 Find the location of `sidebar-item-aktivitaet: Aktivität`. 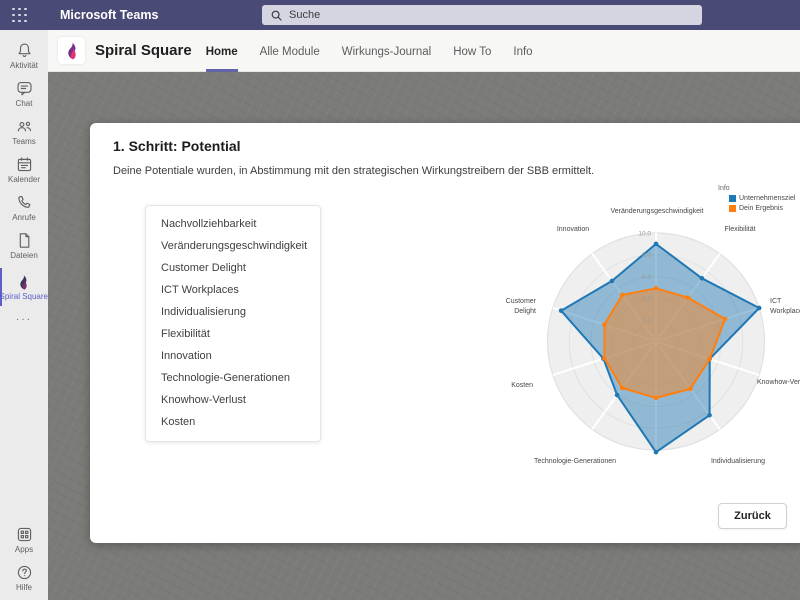

sidebar-item-aktivitaet: Aktivität is located at coordinates (24, 55).